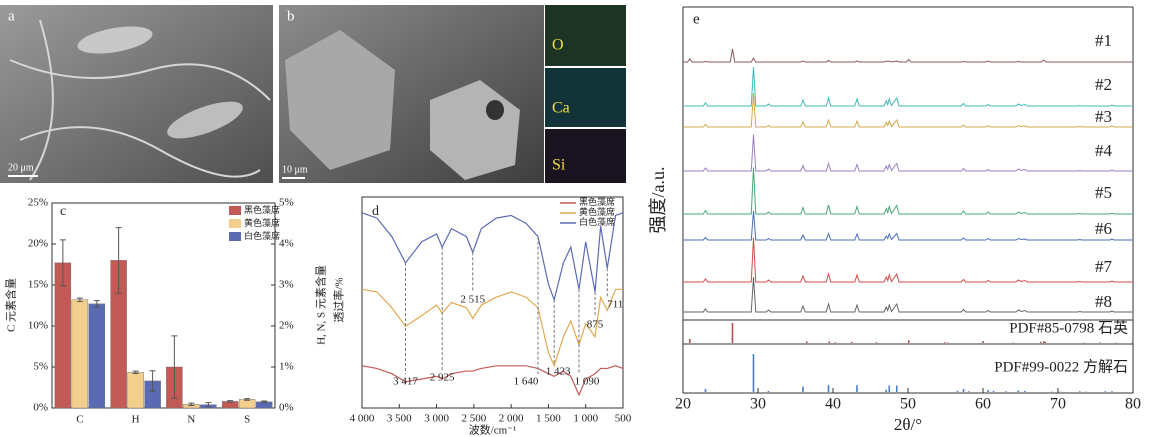 The height and width of the screenshot is (437, 1150). Describe the element at coordinates (585, 419) in the screenshot. I see `x-tick-label: 1 000` at that location.